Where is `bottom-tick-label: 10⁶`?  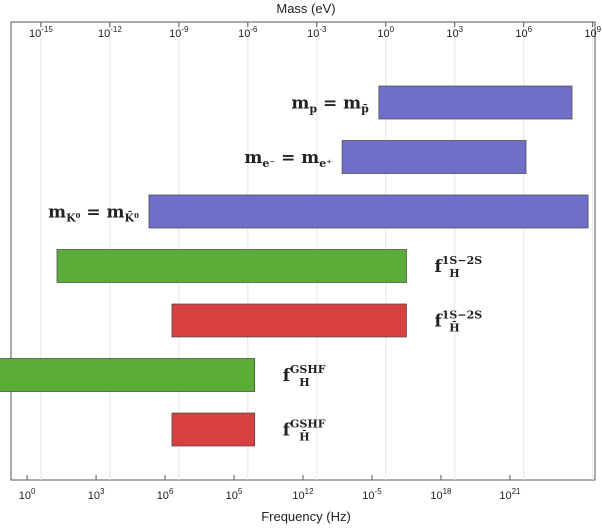
bottom-tick-label: 10⁶ is located at coordinates (165, 494).